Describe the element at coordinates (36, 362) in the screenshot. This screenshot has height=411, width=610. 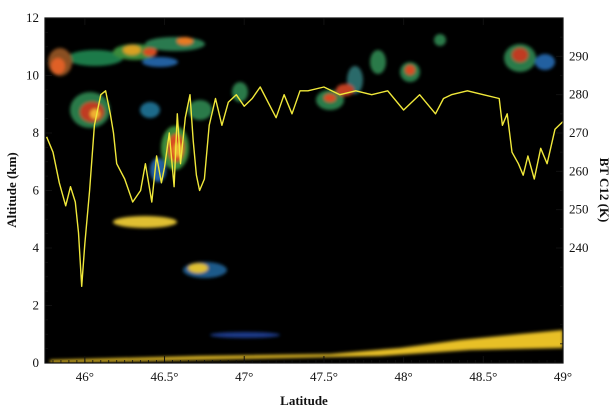
I see `y-tick-label: 0` at that location.